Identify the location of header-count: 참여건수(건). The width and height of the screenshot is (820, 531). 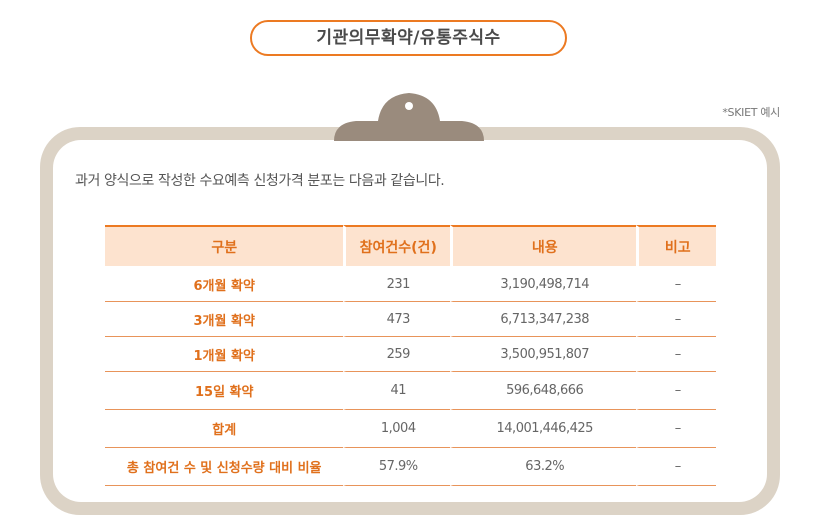
(397, 246).